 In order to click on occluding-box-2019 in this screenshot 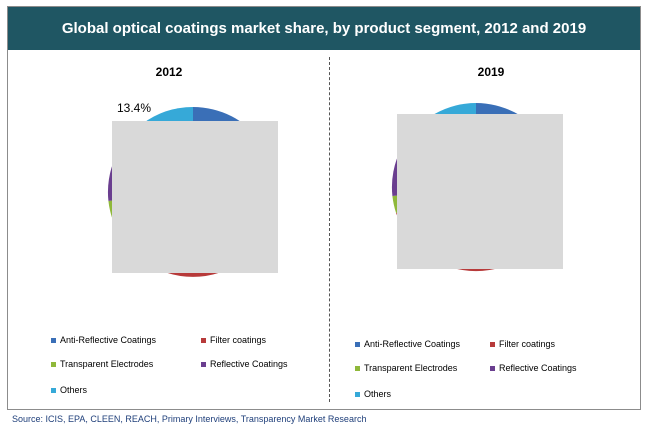, I will do `click(480, 191)`.